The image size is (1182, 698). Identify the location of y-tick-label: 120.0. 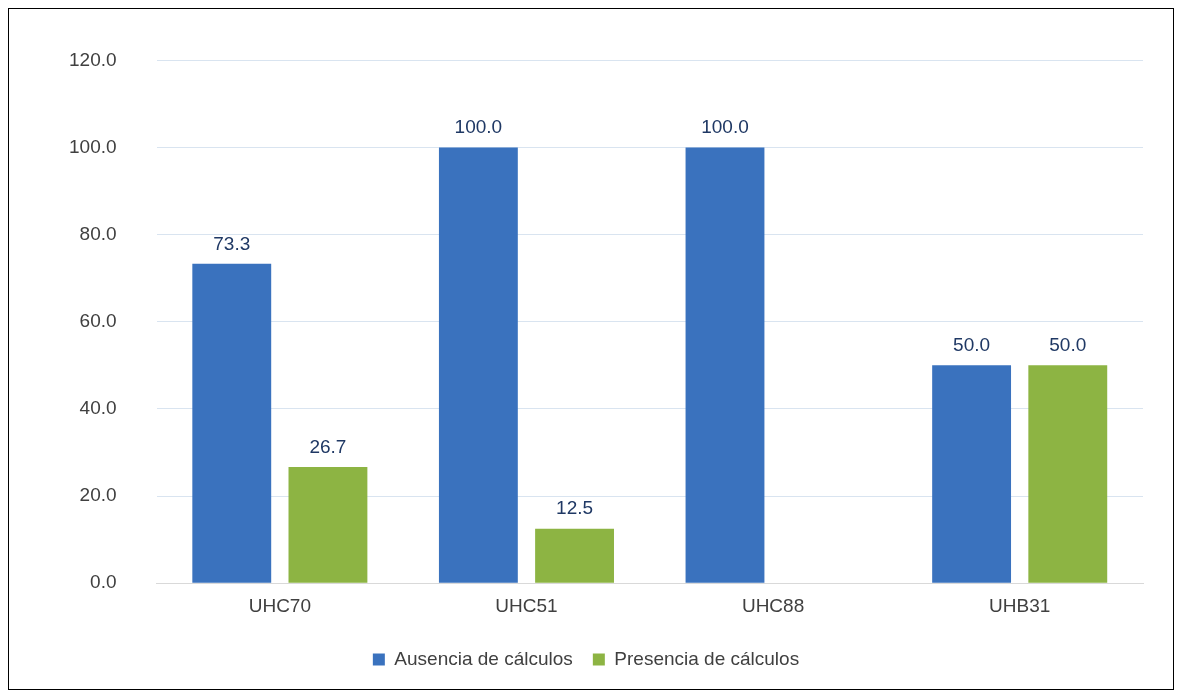
(93, 59).